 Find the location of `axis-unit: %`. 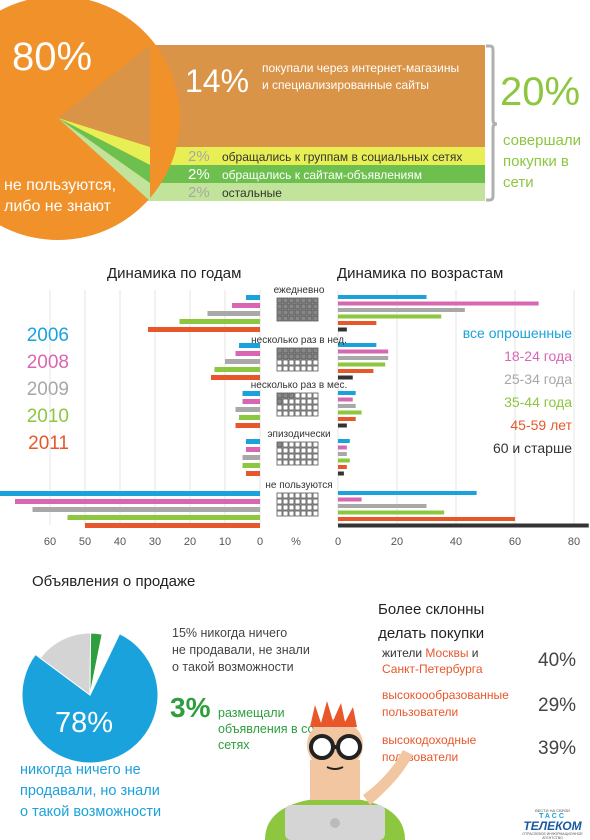

axis-unit: % is located at coordinates (296, 542).